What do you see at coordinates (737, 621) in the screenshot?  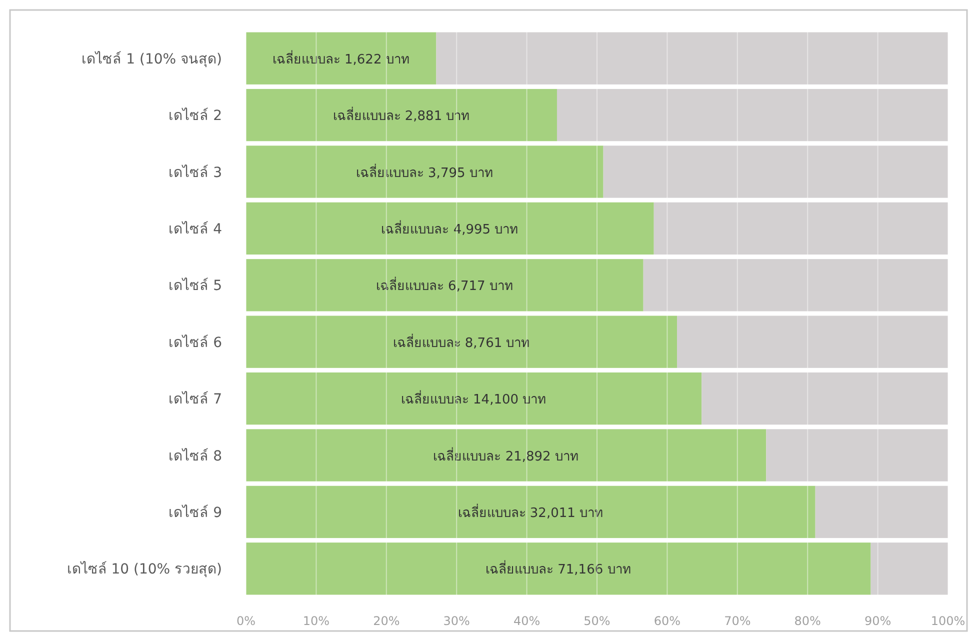 I see `x-tick-label: 70%` at bounding box center [737, 621].